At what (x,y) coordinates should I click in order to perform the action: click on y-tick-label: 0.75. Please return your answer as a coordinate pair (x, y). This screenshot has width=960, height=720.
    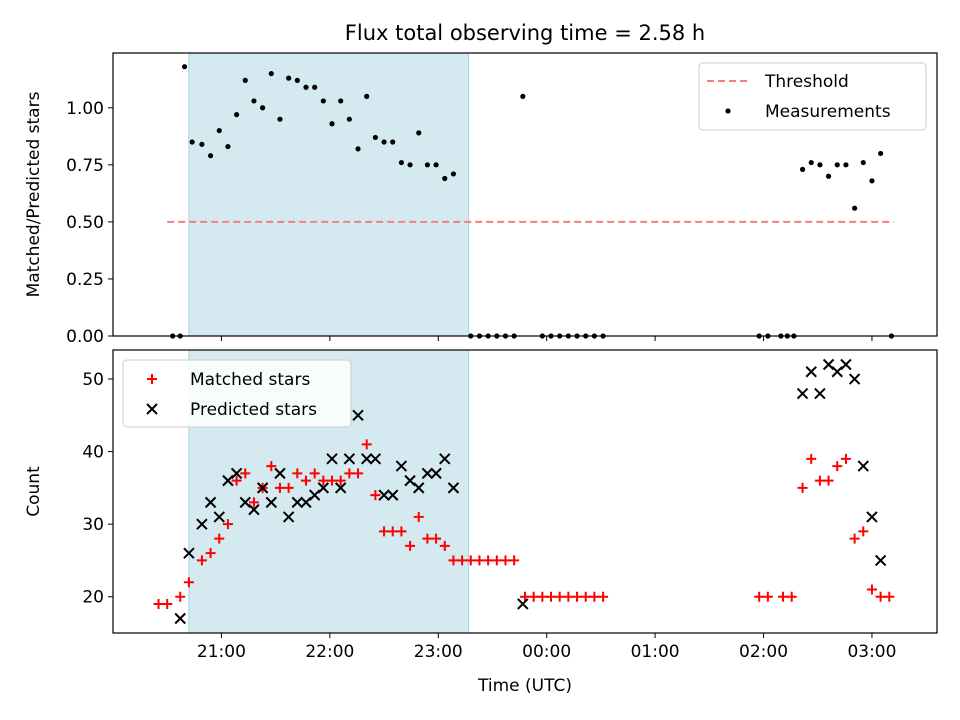
    Looking at the image, I should click on (85, 166).